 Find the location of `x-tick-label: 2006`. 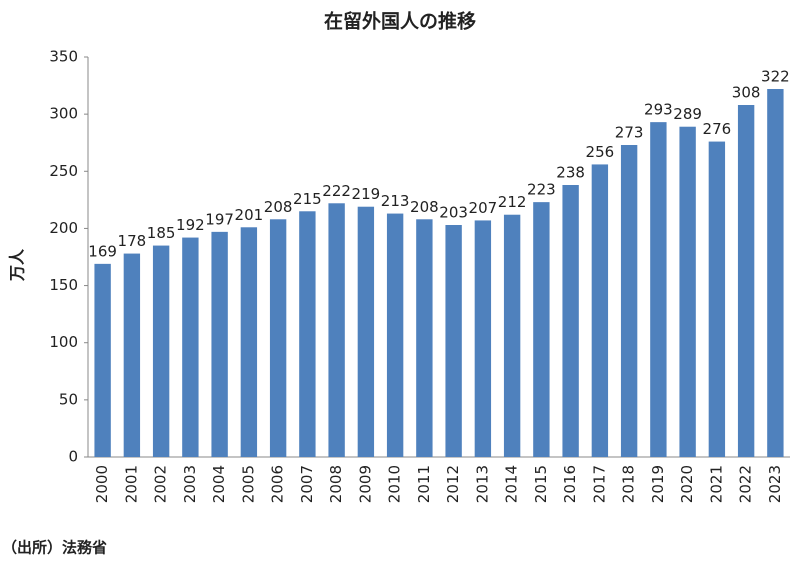

x-tick-label: 2006 is located at coordinates (278, 484).